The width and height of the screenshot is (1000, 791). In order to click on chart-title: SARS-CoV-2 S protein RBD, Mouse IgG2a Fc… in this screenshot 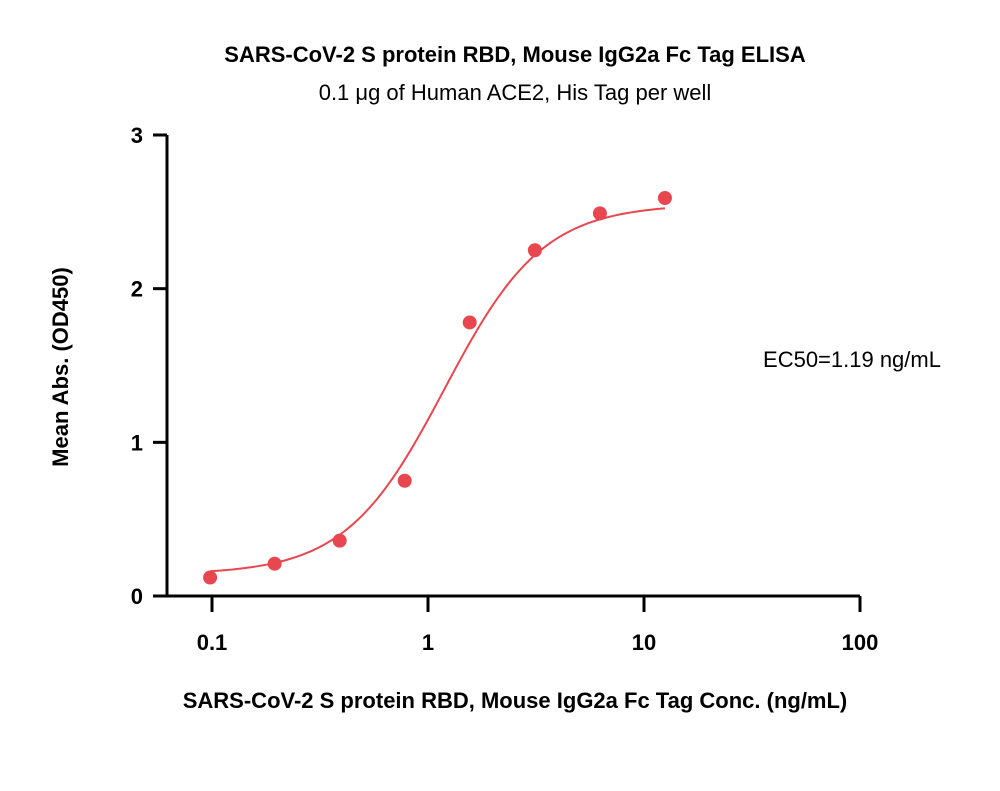, I will do `click(515, 54)`.